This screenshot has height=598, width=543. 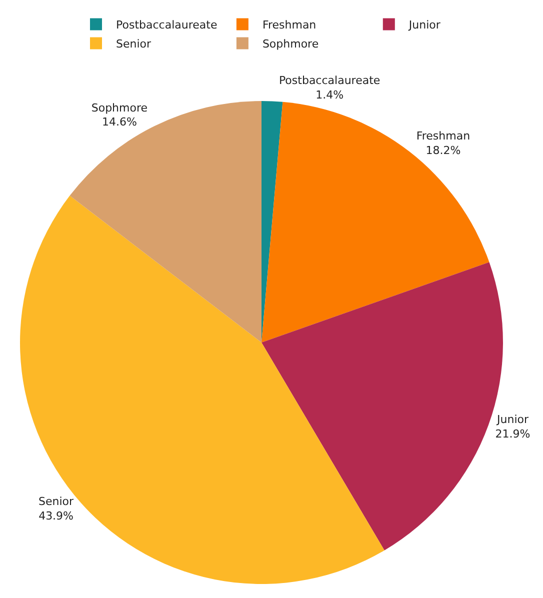 I want to click on legend-label: Senior, so click(x=134, y=44).